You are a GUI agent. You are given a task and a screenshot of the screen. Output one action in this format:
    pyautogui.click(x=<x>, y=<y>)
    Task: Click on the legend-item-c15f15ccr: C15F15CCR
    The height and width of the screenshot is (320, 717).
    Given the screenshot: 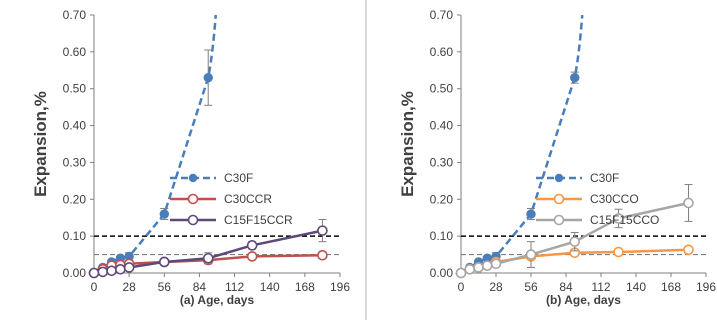 What is the action you would take?
    pyautogui.click(x=231, y=220)
    